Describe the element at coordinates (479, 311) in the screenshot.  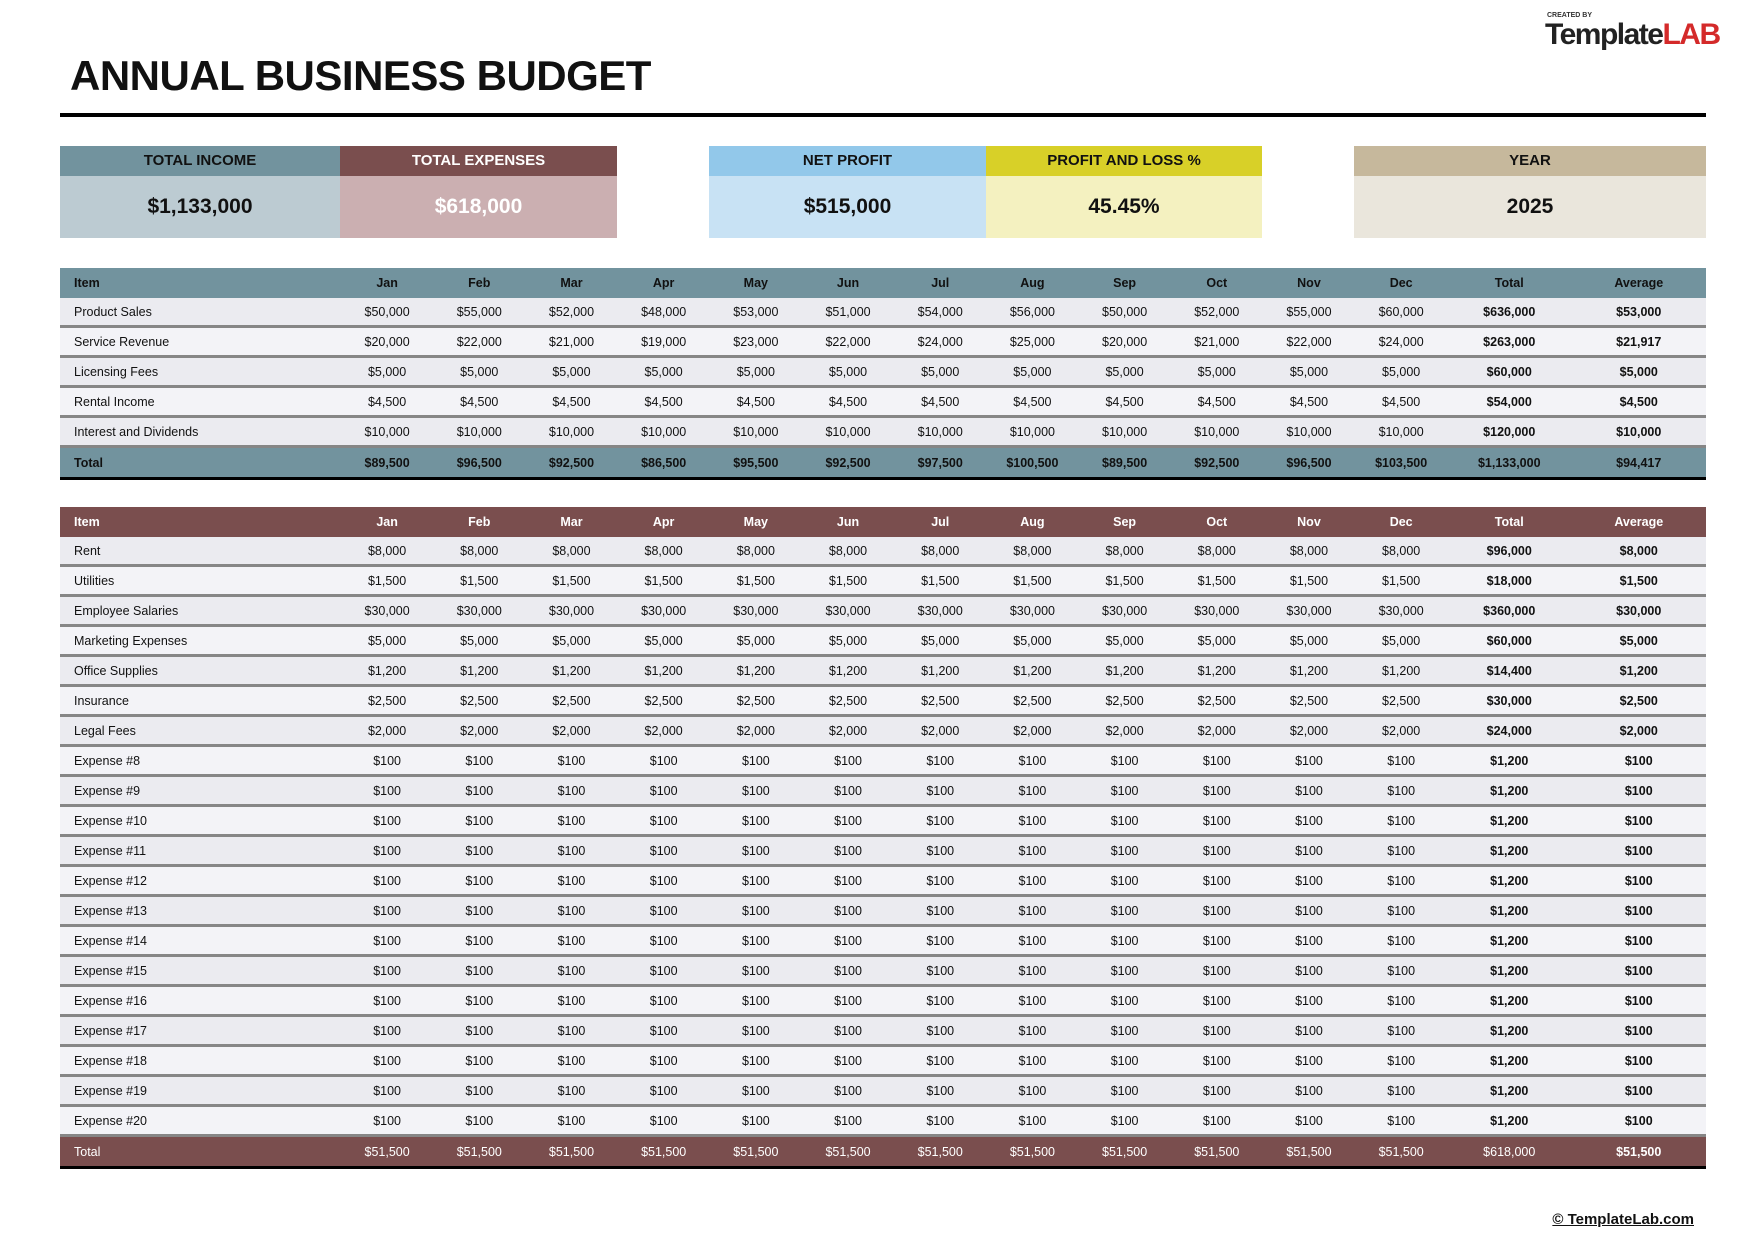
I see `amount-cell: $55,000` at that location.